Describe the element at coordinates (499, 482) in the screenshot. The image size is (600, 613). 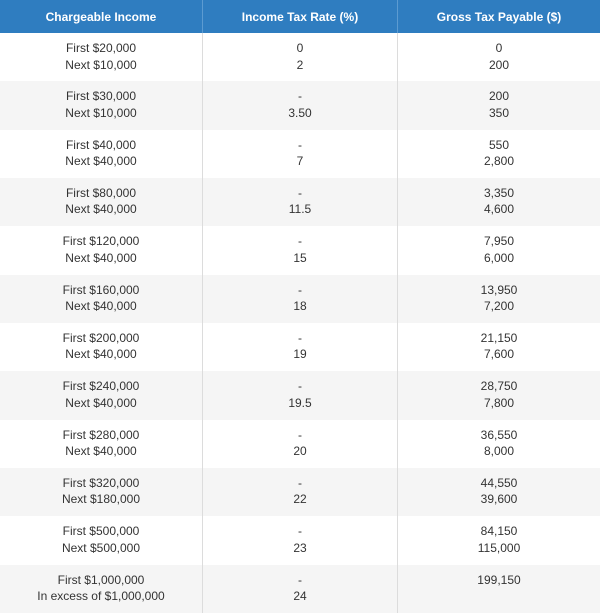
I see `cell-line: 44,550` at that location.